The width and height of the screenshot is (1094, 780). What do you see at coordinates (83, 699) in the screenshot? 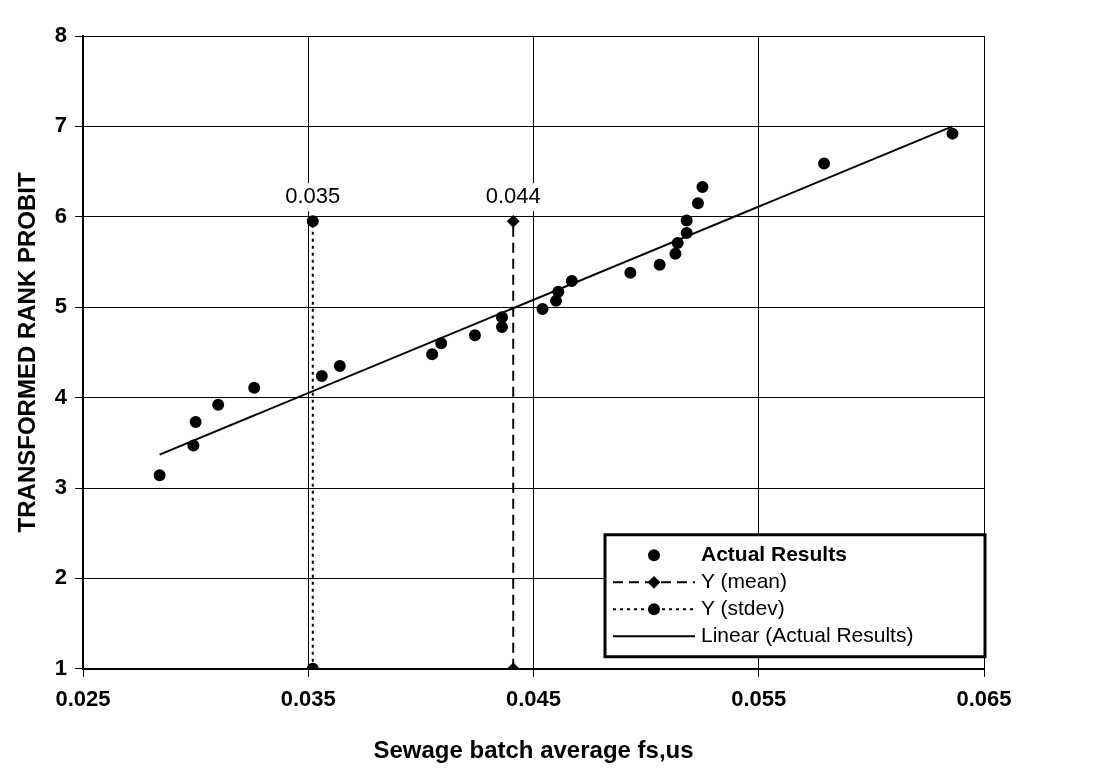
I see `x-tick-label: 0.025` at bounding box center [83, 699].